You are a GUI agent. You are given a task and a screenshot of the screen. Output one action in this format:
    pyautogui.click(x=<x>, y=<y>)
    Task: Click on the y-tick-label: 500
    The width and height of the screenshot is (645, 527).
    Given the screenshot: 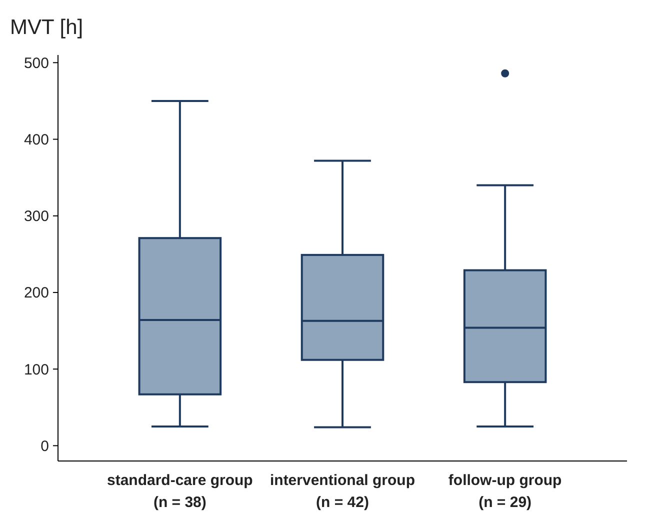 What is the action you would take?
    pyautogui.click(x=36, y=63)
    